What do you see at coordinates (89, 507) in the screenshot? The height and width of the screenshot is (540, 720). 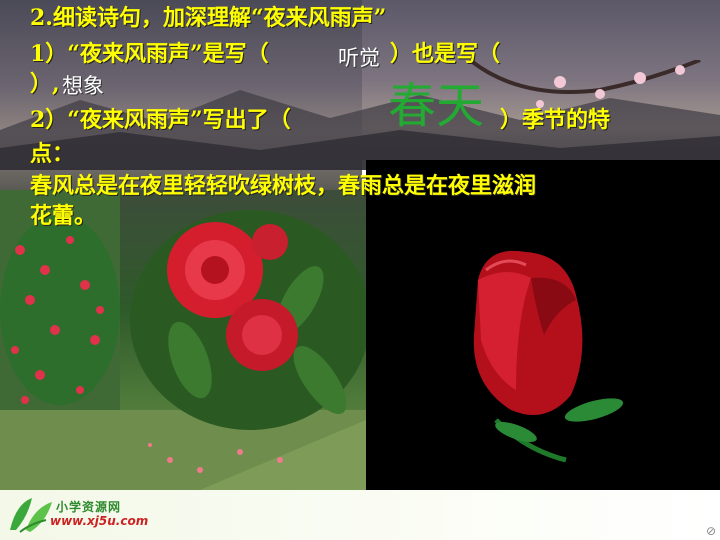 I see `site-name: 小学资源网` at bounding box center [89, 507].